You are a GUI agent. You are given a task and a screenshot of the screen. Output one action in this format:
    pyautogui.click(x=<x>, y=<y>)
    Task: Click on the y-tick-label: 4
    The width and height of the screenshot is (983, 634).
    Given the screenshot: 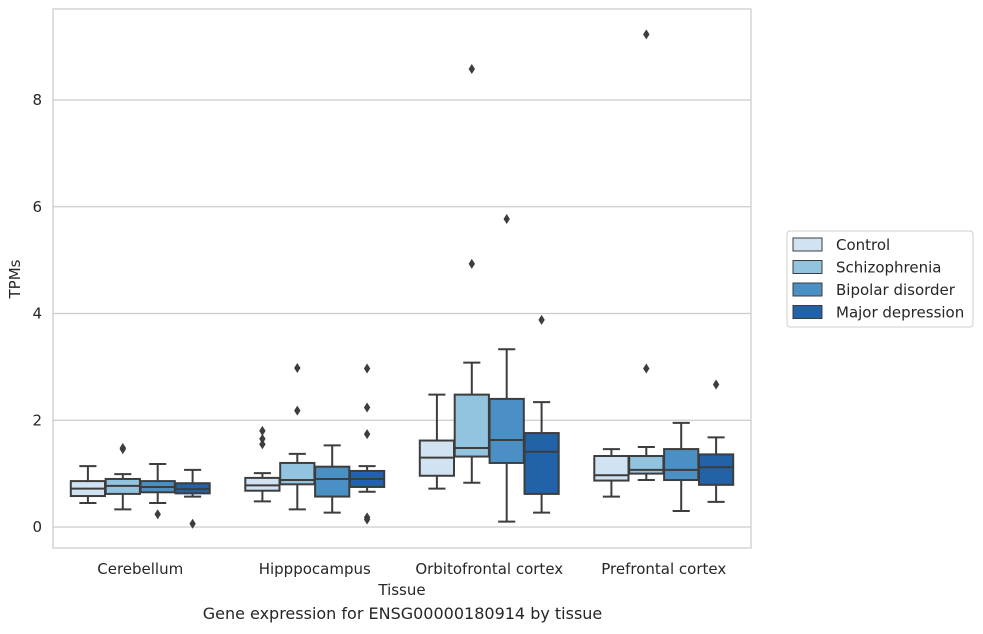 What is the action you would take?
    pyautogui.click(x=37, y=314)
    